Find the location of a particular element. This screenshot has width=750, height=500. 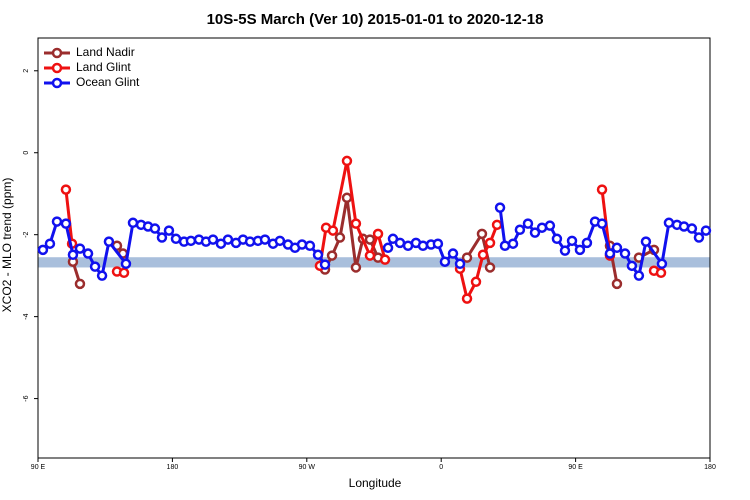

y-tick-label: -2 is located at coordinates (26, 234).